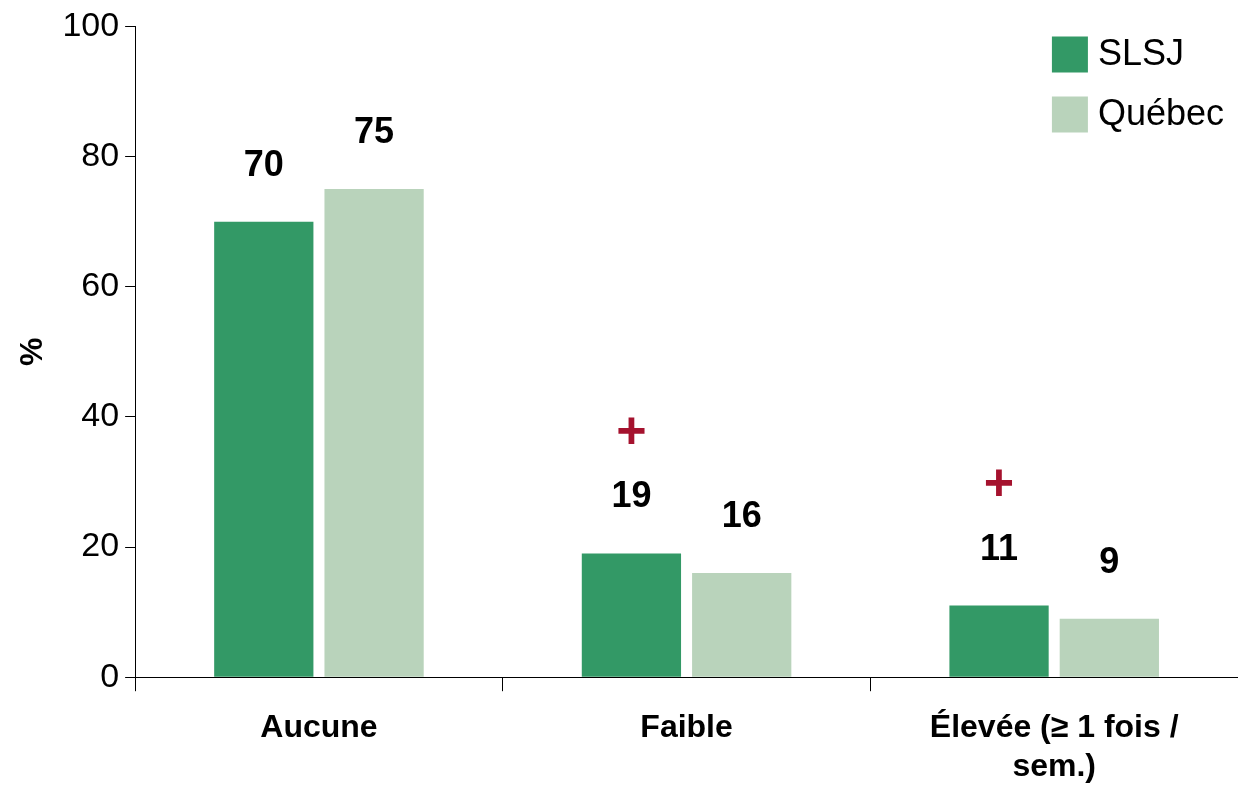 This screenshot has width=1238, height=804. What do you see at coordinates (91, 23) in the screenshot?
I see `y-tick-label: 100` at bounding box center [91, 23].